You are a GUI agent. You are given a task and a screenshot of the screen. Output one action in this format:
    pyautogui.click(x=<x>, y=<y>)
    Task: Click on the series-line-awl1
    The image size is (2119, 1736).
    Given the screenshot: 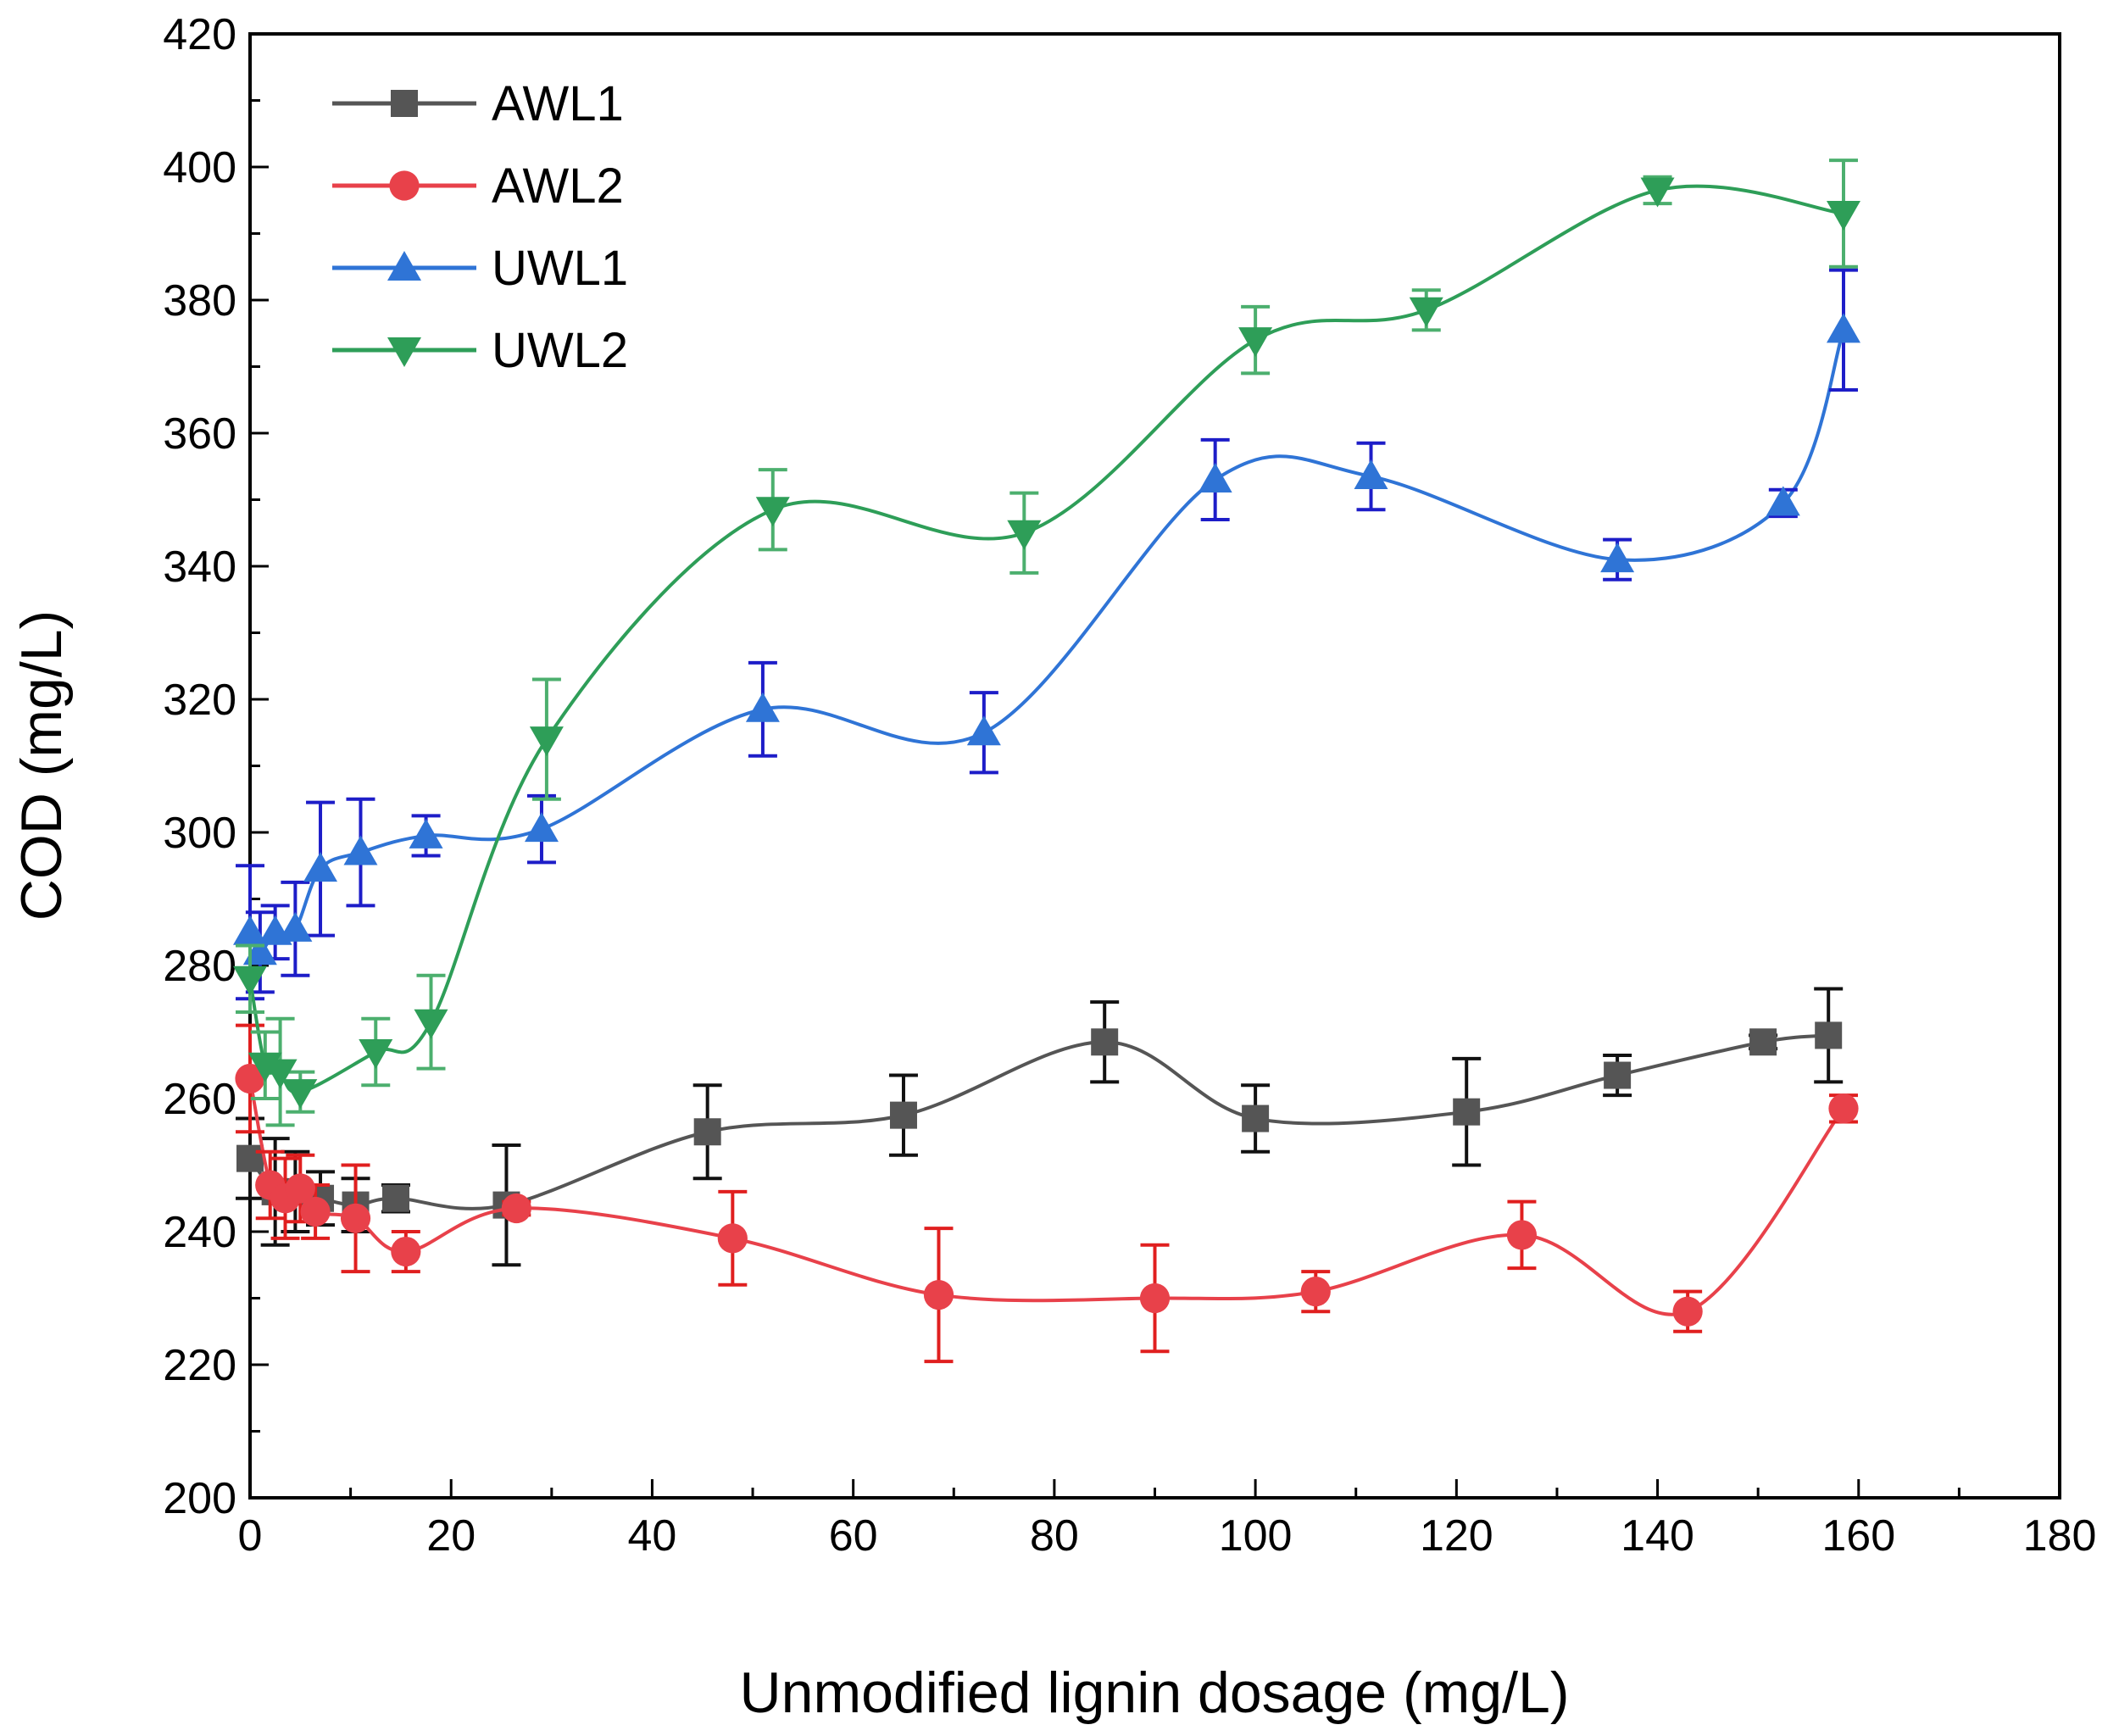 What is the action you would take?
    pyautogui.click(x=1039, y=1121)
    